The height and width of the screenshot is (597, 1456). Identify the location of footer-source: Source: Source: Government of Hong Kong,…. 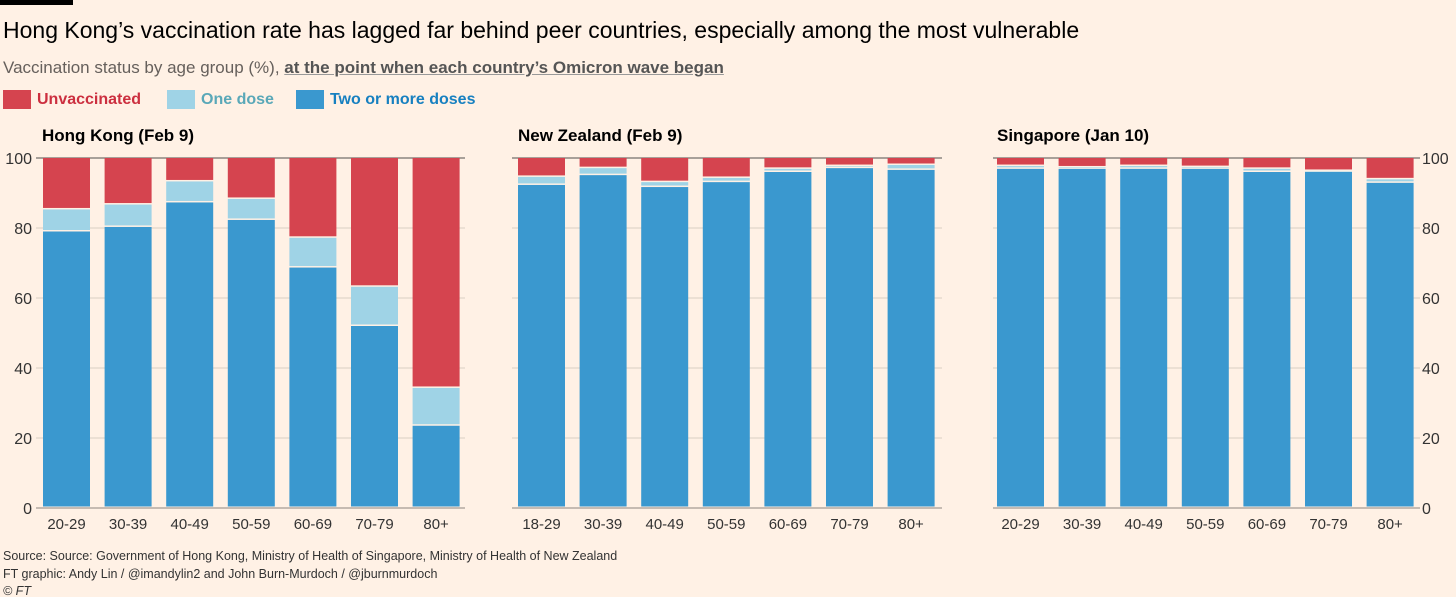
(310, 556).